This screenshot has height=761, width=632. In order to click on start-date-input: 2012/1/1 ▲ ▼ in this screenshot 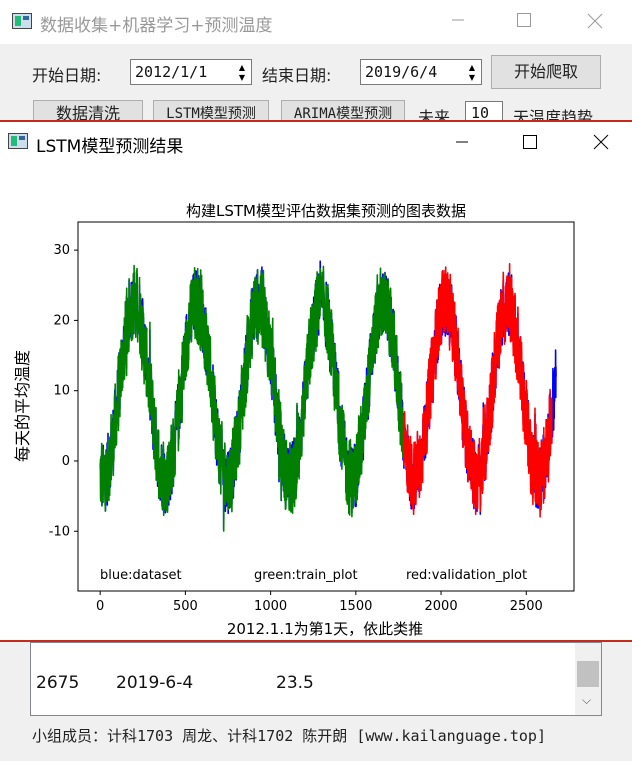, I will do `click(191, 72)`.